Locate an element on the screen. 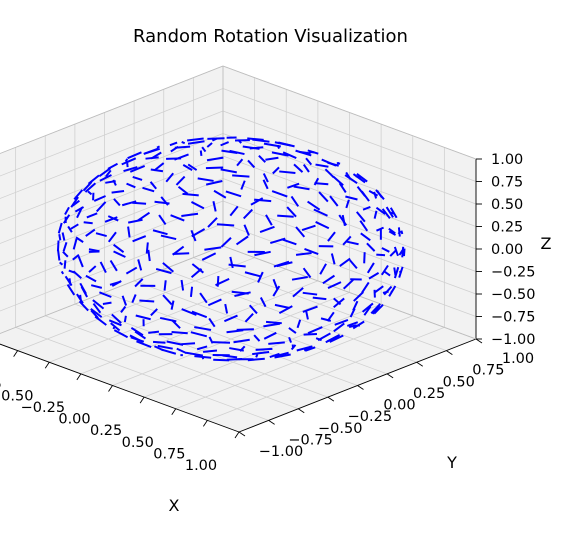 This screenshot has height=552, width=587. chart-title: Random Rotation Visualization is located at coordinates (270, 36).